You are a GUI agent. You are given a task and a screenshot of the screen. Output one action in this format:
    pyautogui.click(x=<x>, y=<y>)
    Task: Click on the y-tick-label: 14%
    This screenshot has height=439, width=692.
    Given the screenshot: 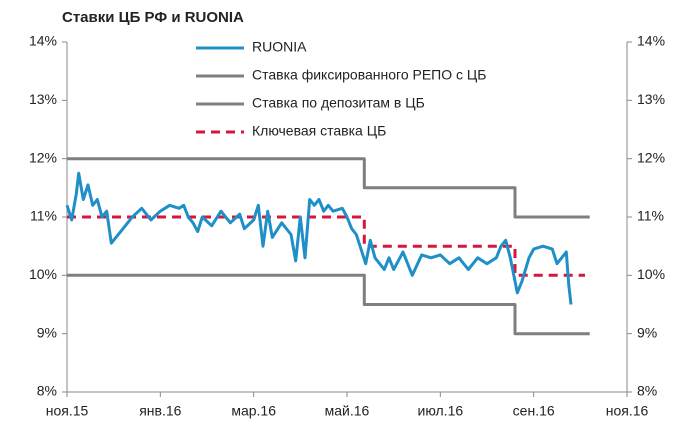 What is the action you would take?
    pyautogui.click(x=43, y=41)
    